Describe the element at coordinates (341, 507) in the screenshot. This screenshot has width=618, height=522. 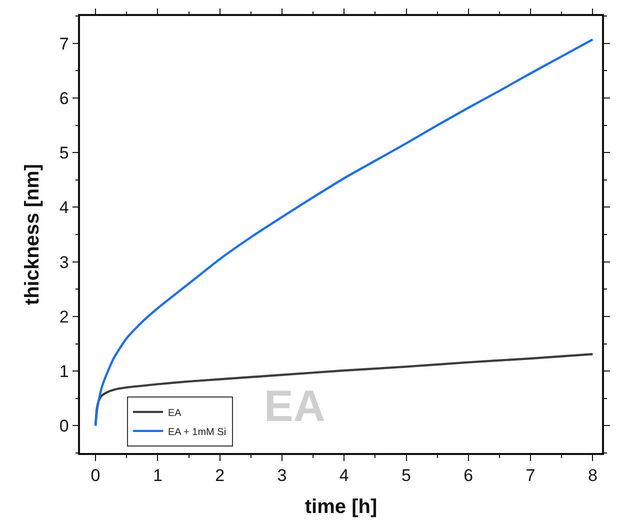
I see `x-axis-title: time [h]` at that location.